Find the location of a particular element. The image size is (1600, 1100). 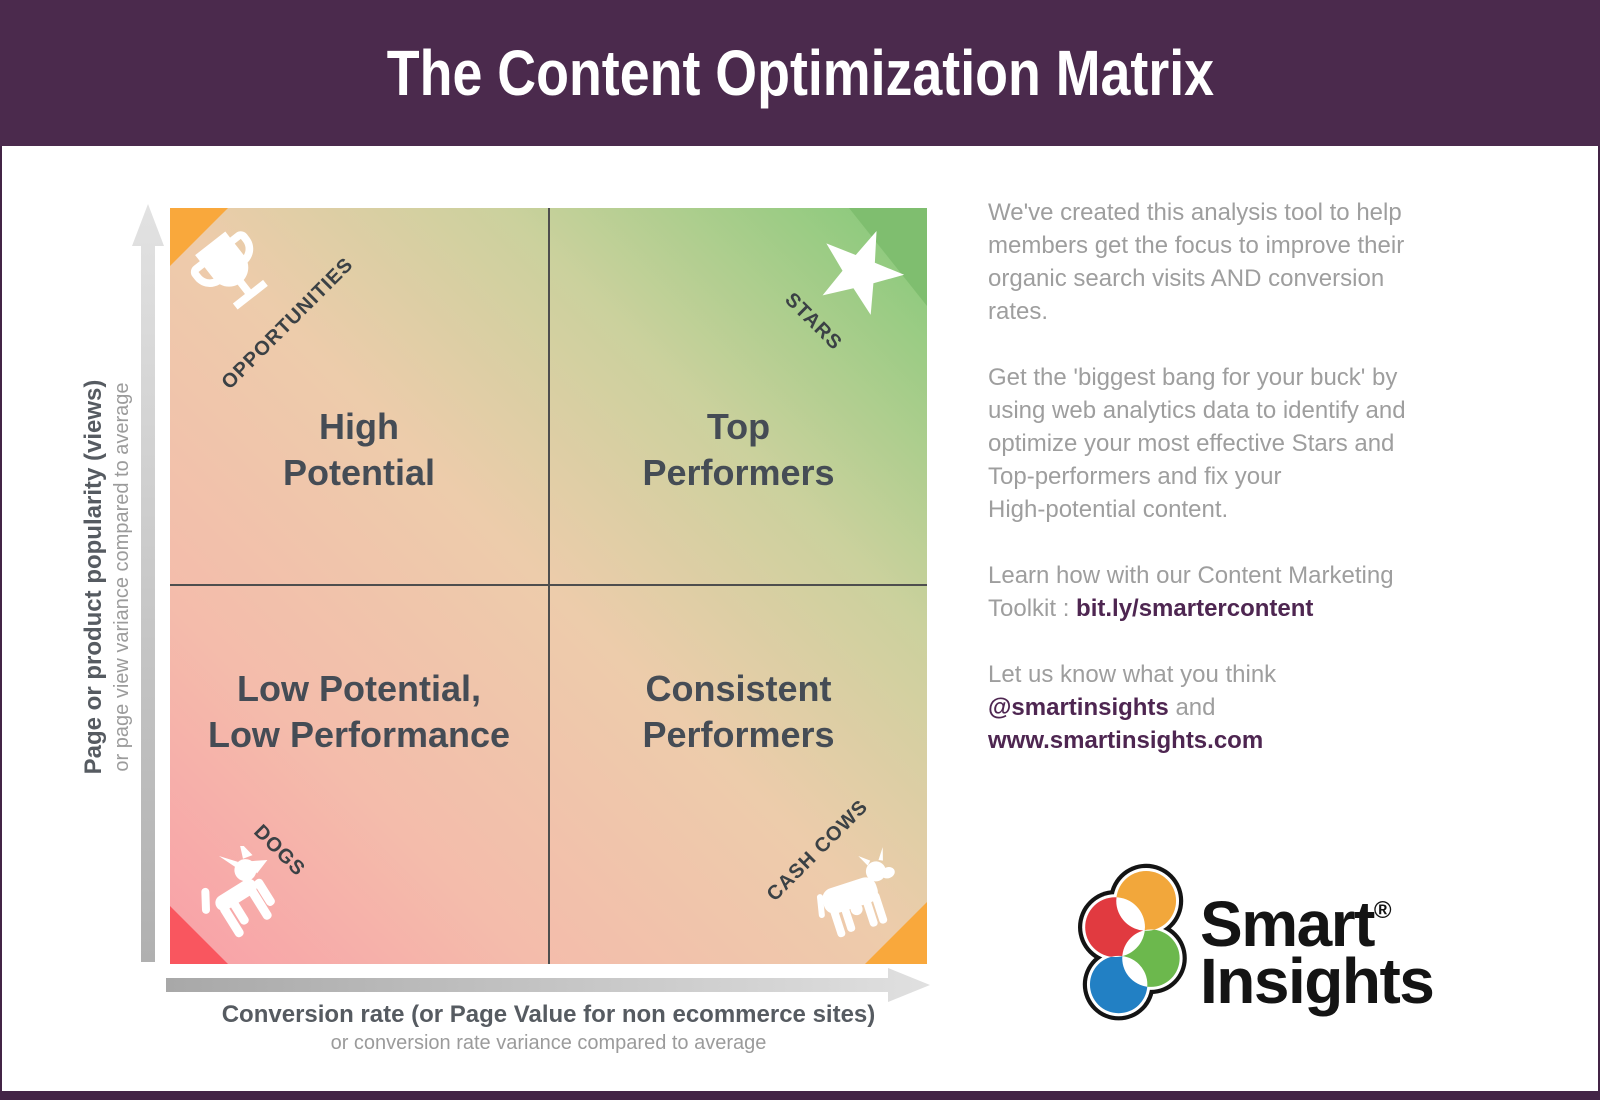

y-axis-arrow is located at coordinates (148, 583).